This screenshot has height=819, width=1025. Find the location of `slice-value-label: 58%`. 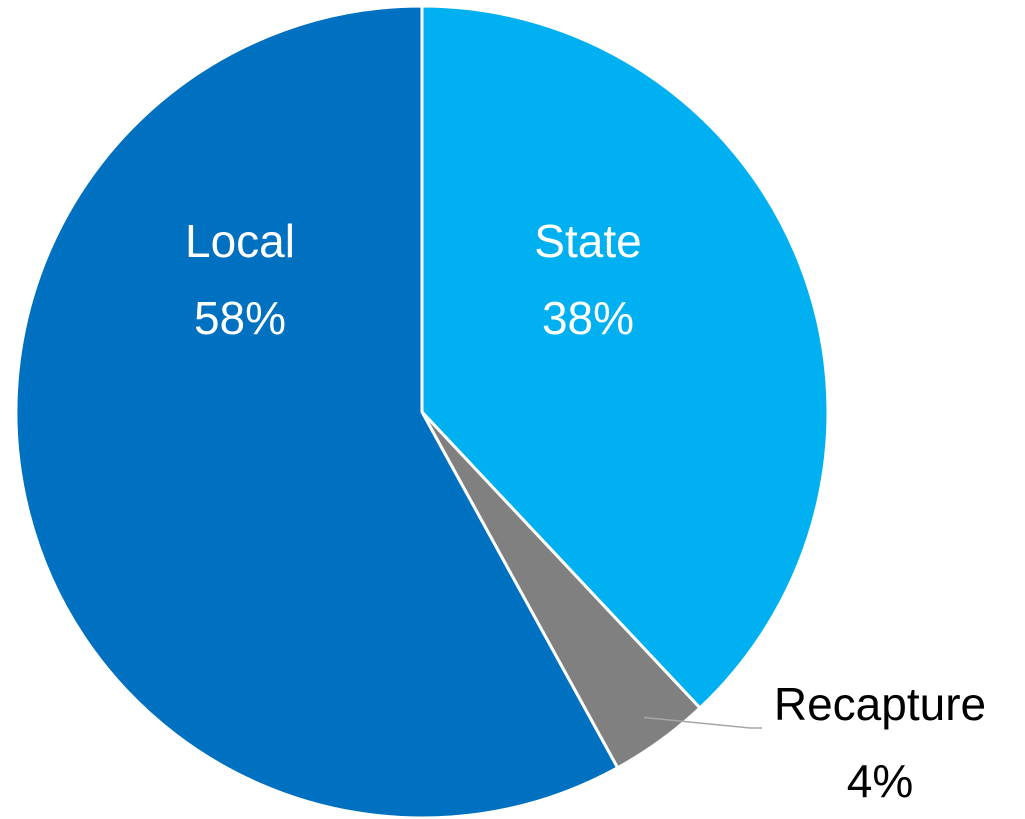

slice-value-label: 58% is located at coordinates (240, 318).